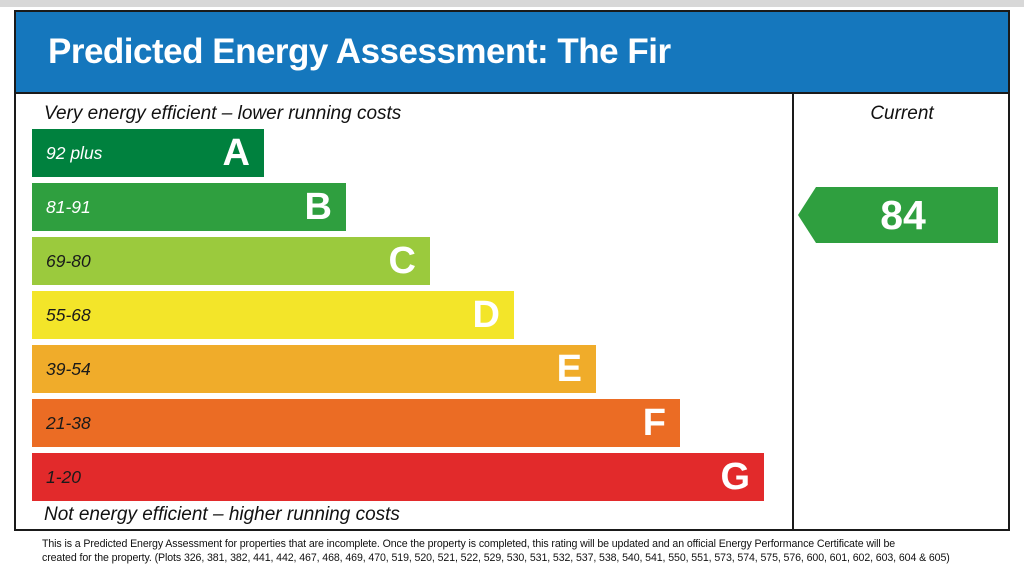  What do you see at coordinates (793, 311) in the screenshot?
I see `panel-divider` at bounding box center [793, 311].